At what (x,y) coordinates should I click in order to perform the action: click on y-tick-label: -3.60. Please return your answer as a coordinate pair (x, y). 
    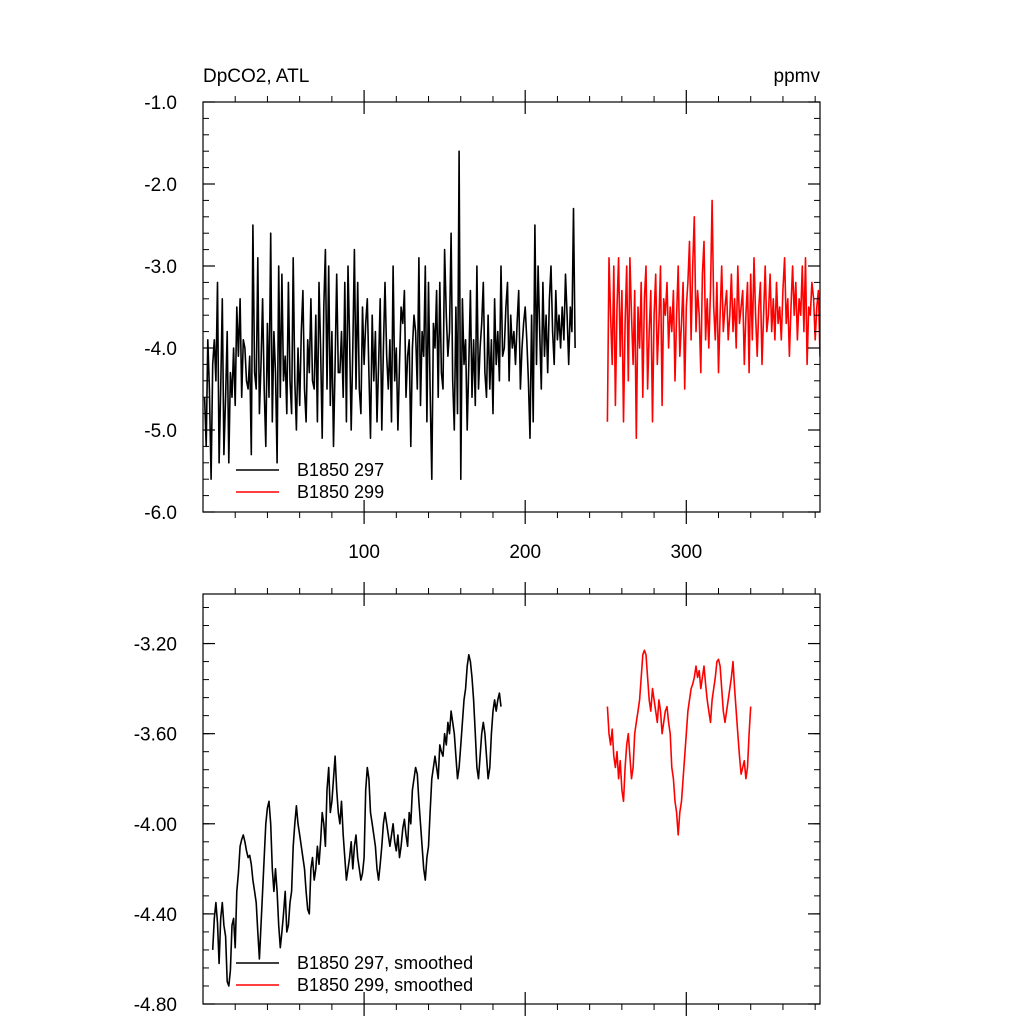
    Looking at the image, I should click on (155, 735).